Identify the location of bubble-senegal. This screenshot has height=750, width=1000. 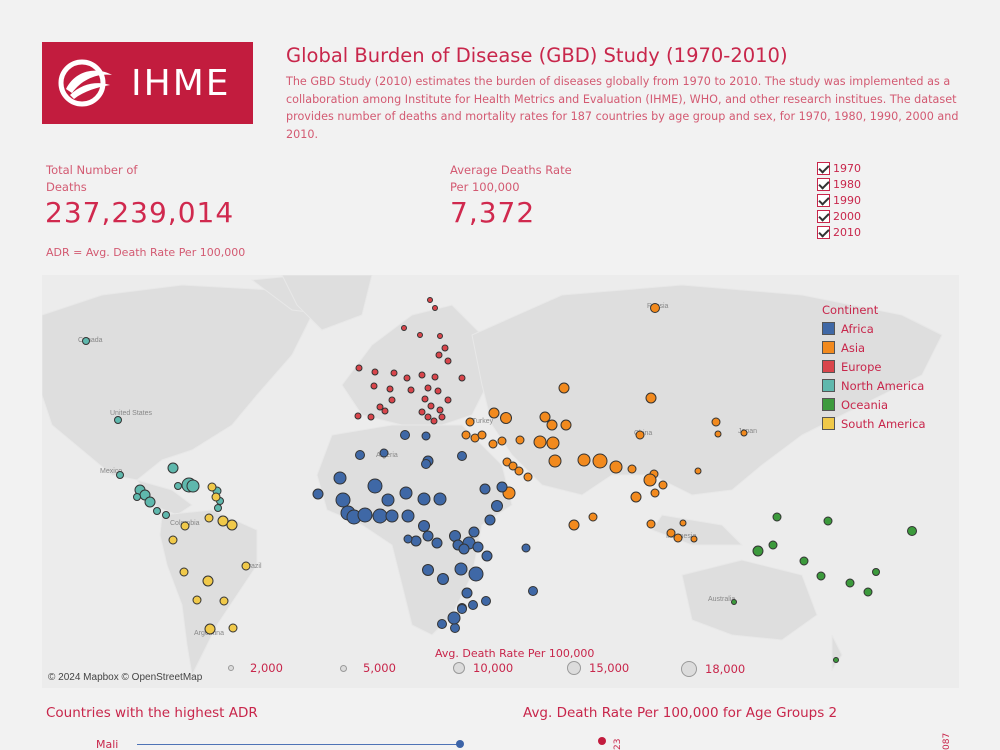
(340, 478).